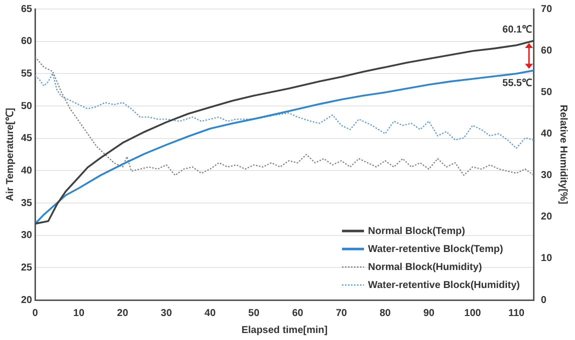 The width and height of the screenshot is (575, 340). I want to click on x-tick-label: 50, so click(254, 313).